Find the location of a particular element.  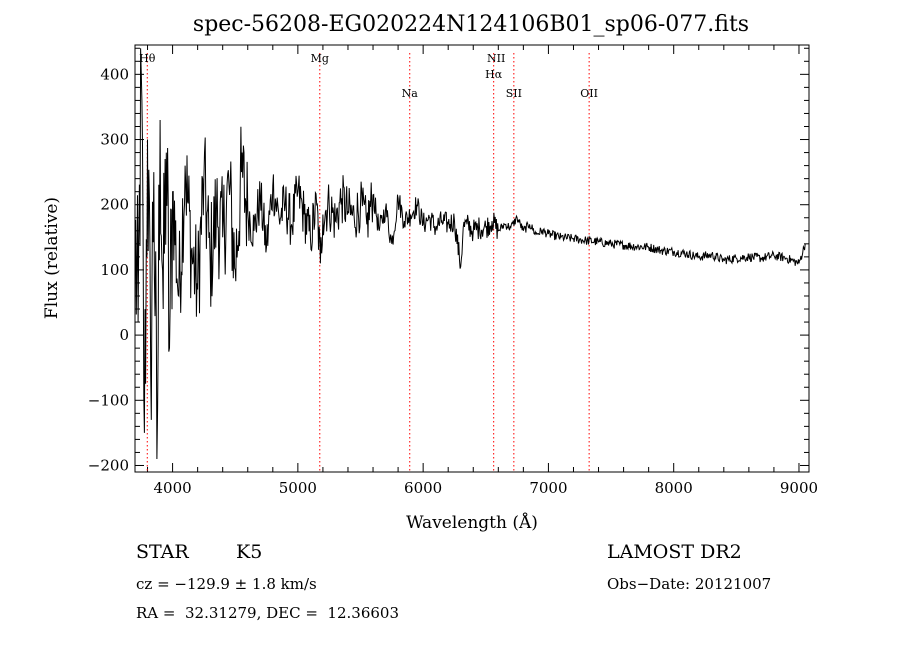

object-class: STAR is located at coordinates (162, 552).